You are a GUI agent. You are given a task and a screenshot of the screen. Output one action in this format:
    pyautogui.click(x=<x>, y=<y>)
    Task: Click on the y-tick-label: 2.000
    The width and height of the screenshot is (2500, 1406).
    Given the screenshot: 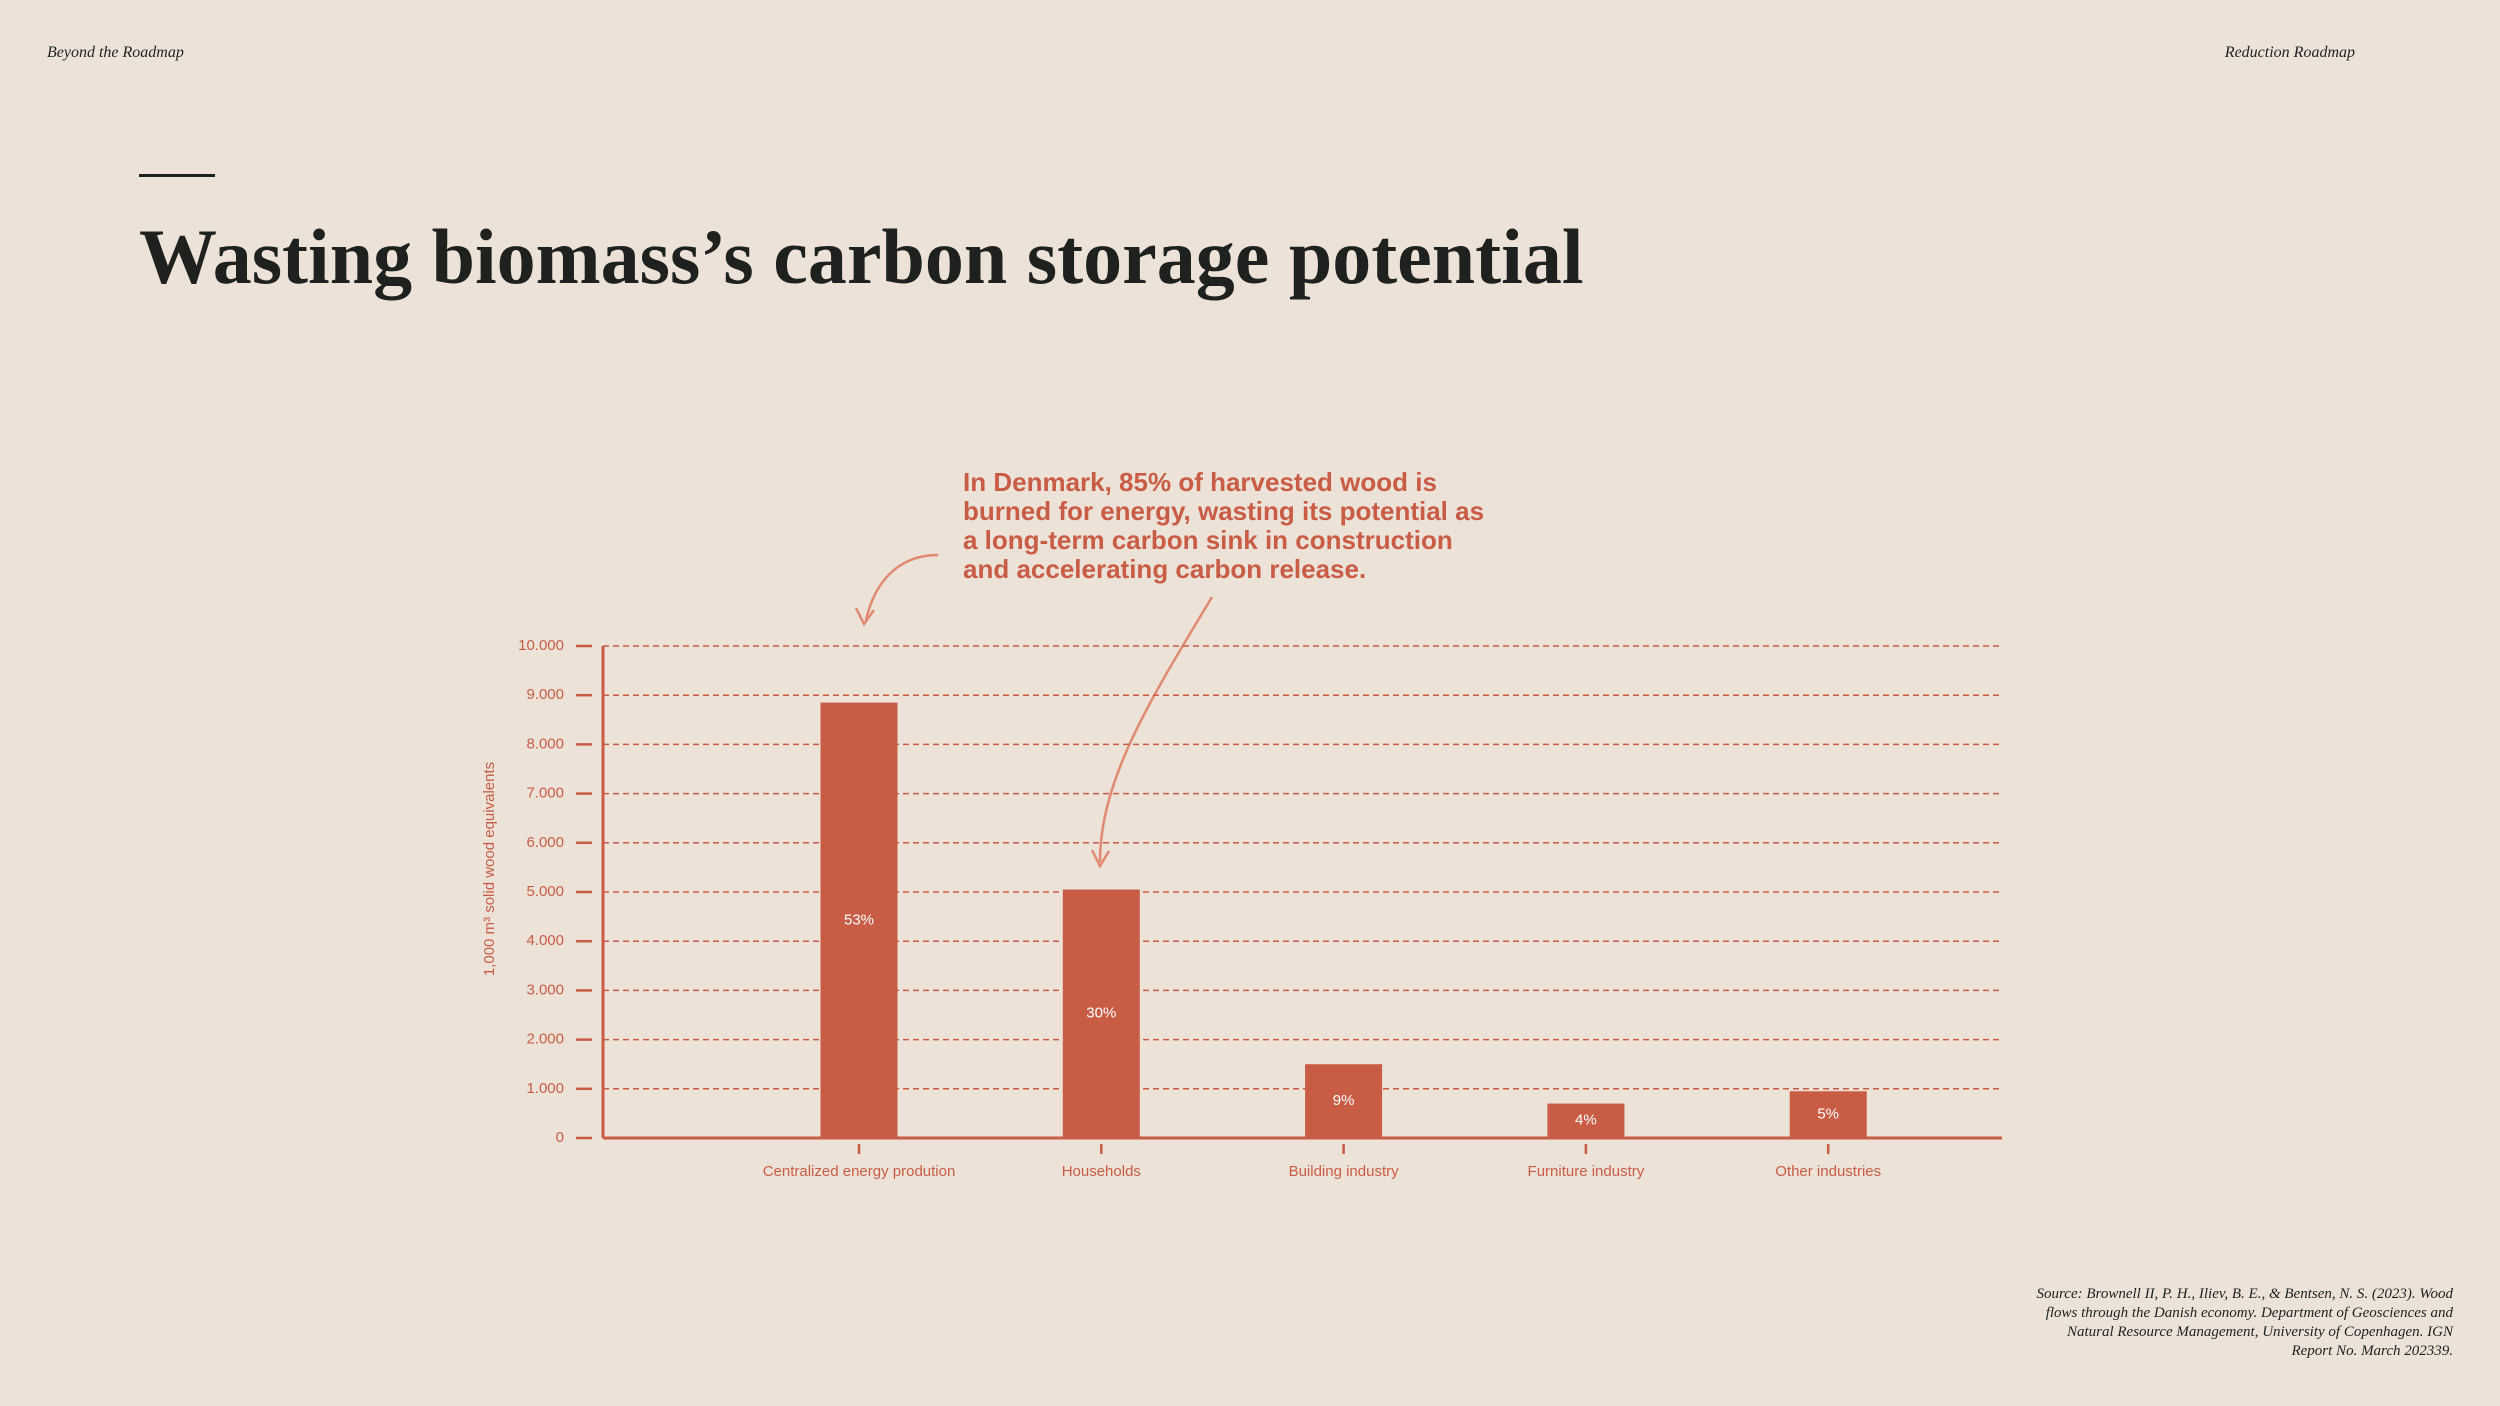 What is the action you would take?
    pyautogui.click(x=545, y=1039)
    